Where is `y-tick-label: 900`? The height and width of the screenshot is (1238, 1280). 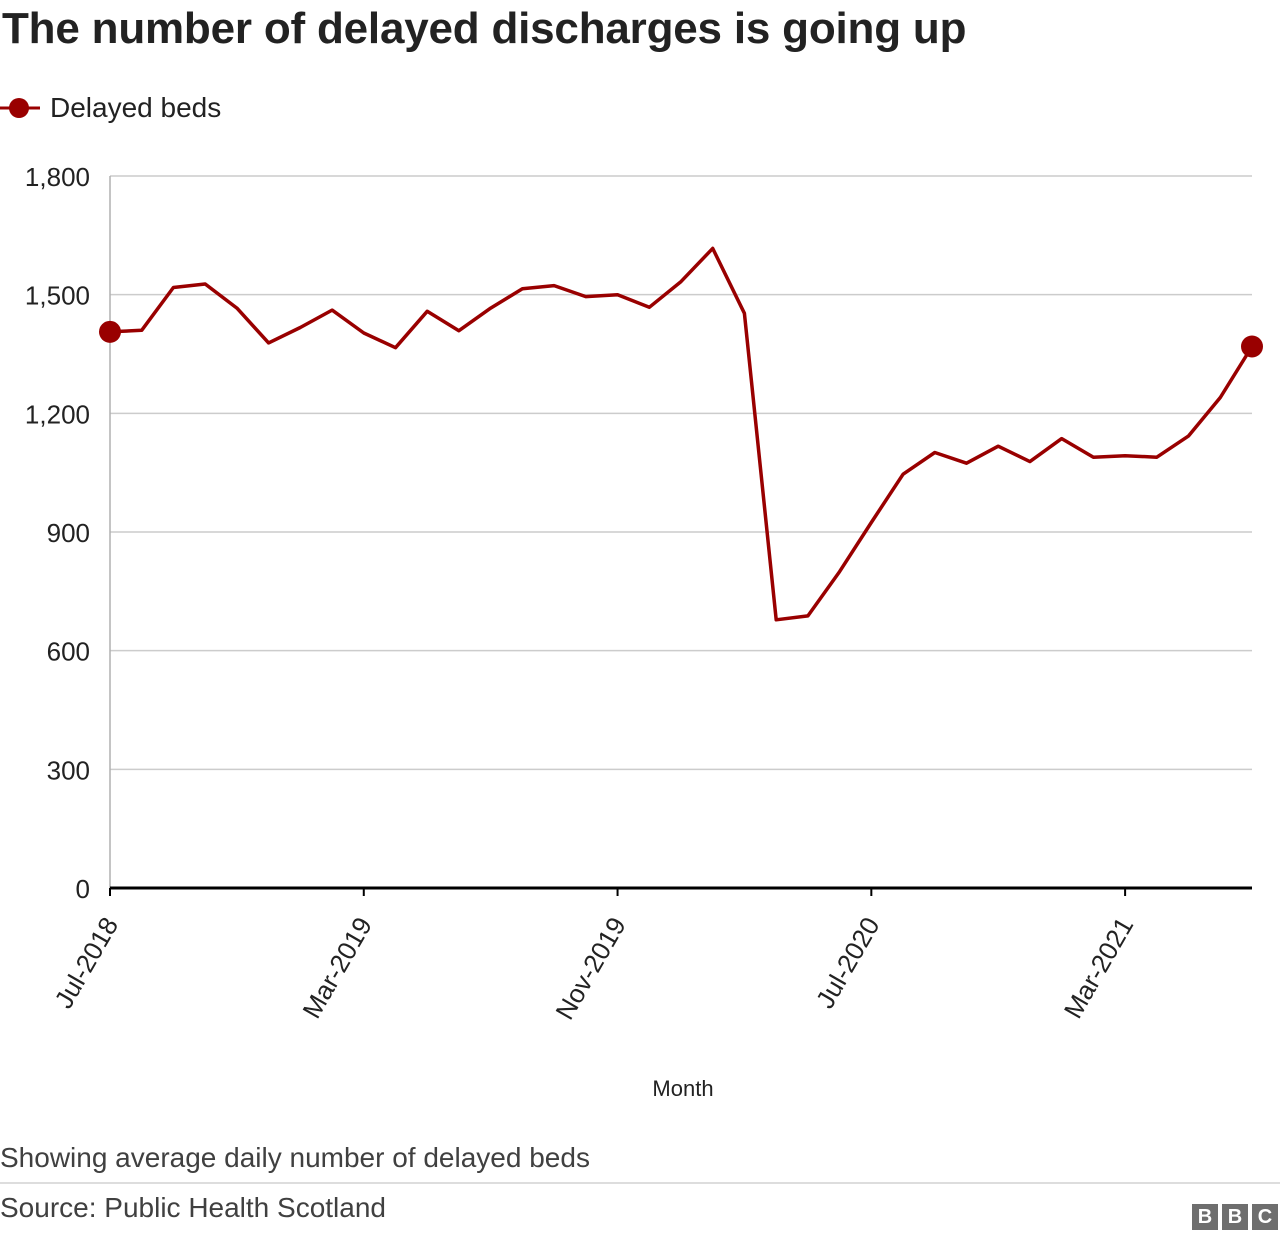
y-tick-label: 900 is located at coordinates (68, 533).